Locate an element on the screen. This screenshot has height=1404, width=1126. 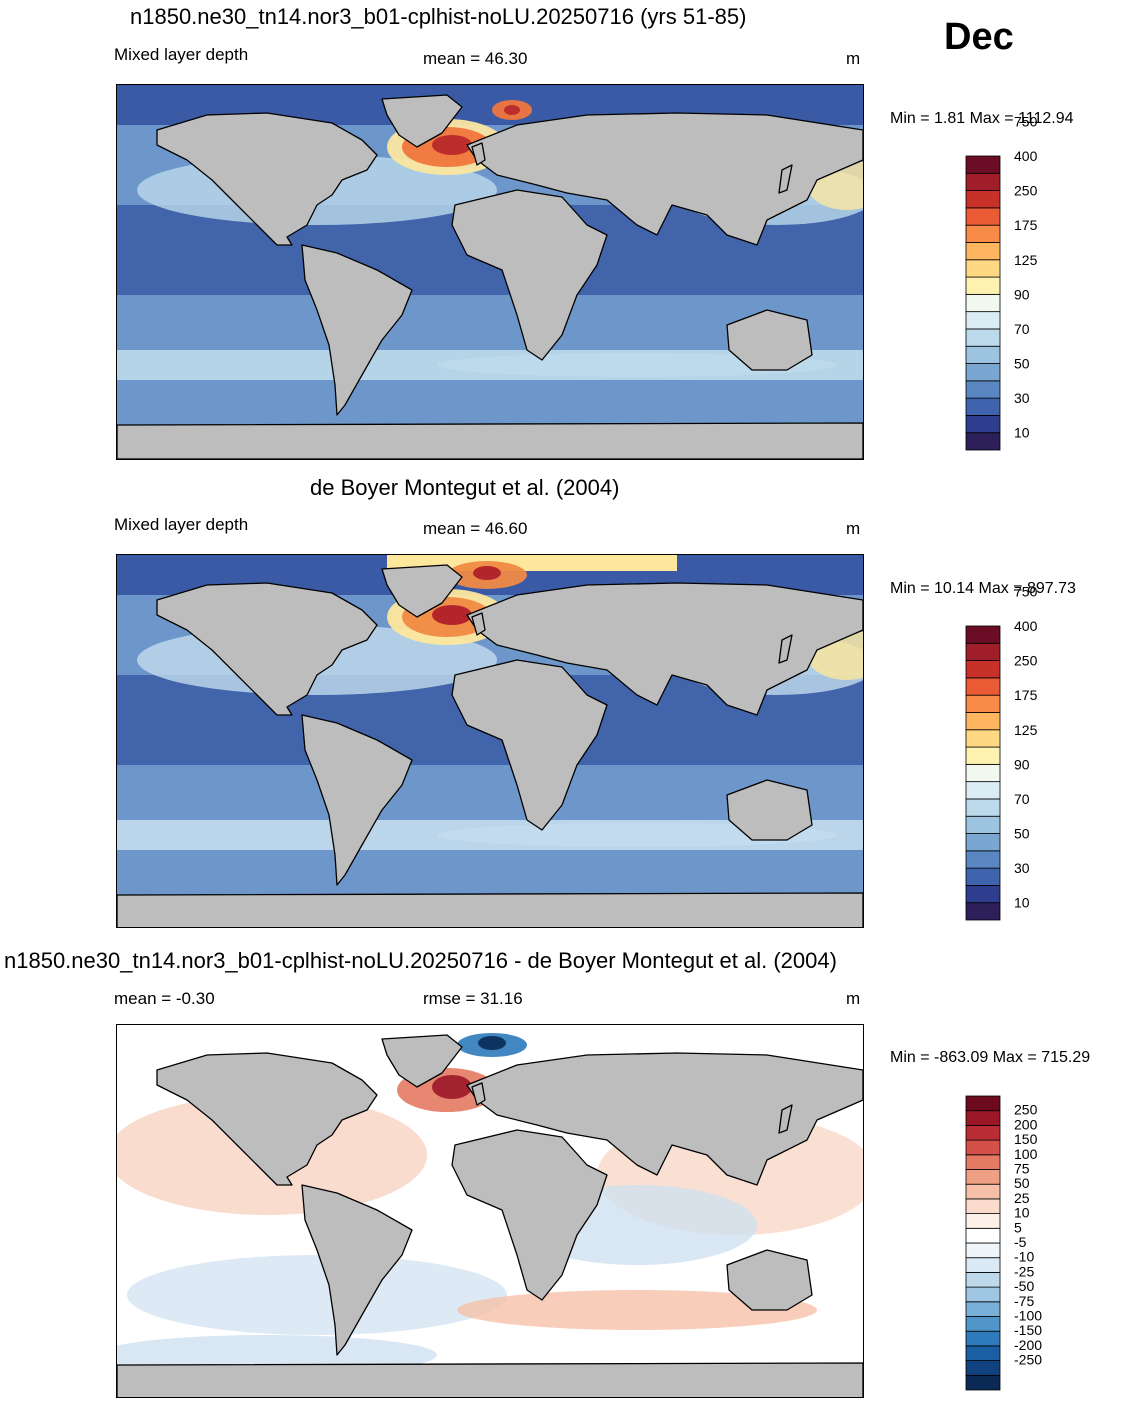
panel2-units-label: m is located at coordinates (853, 528).